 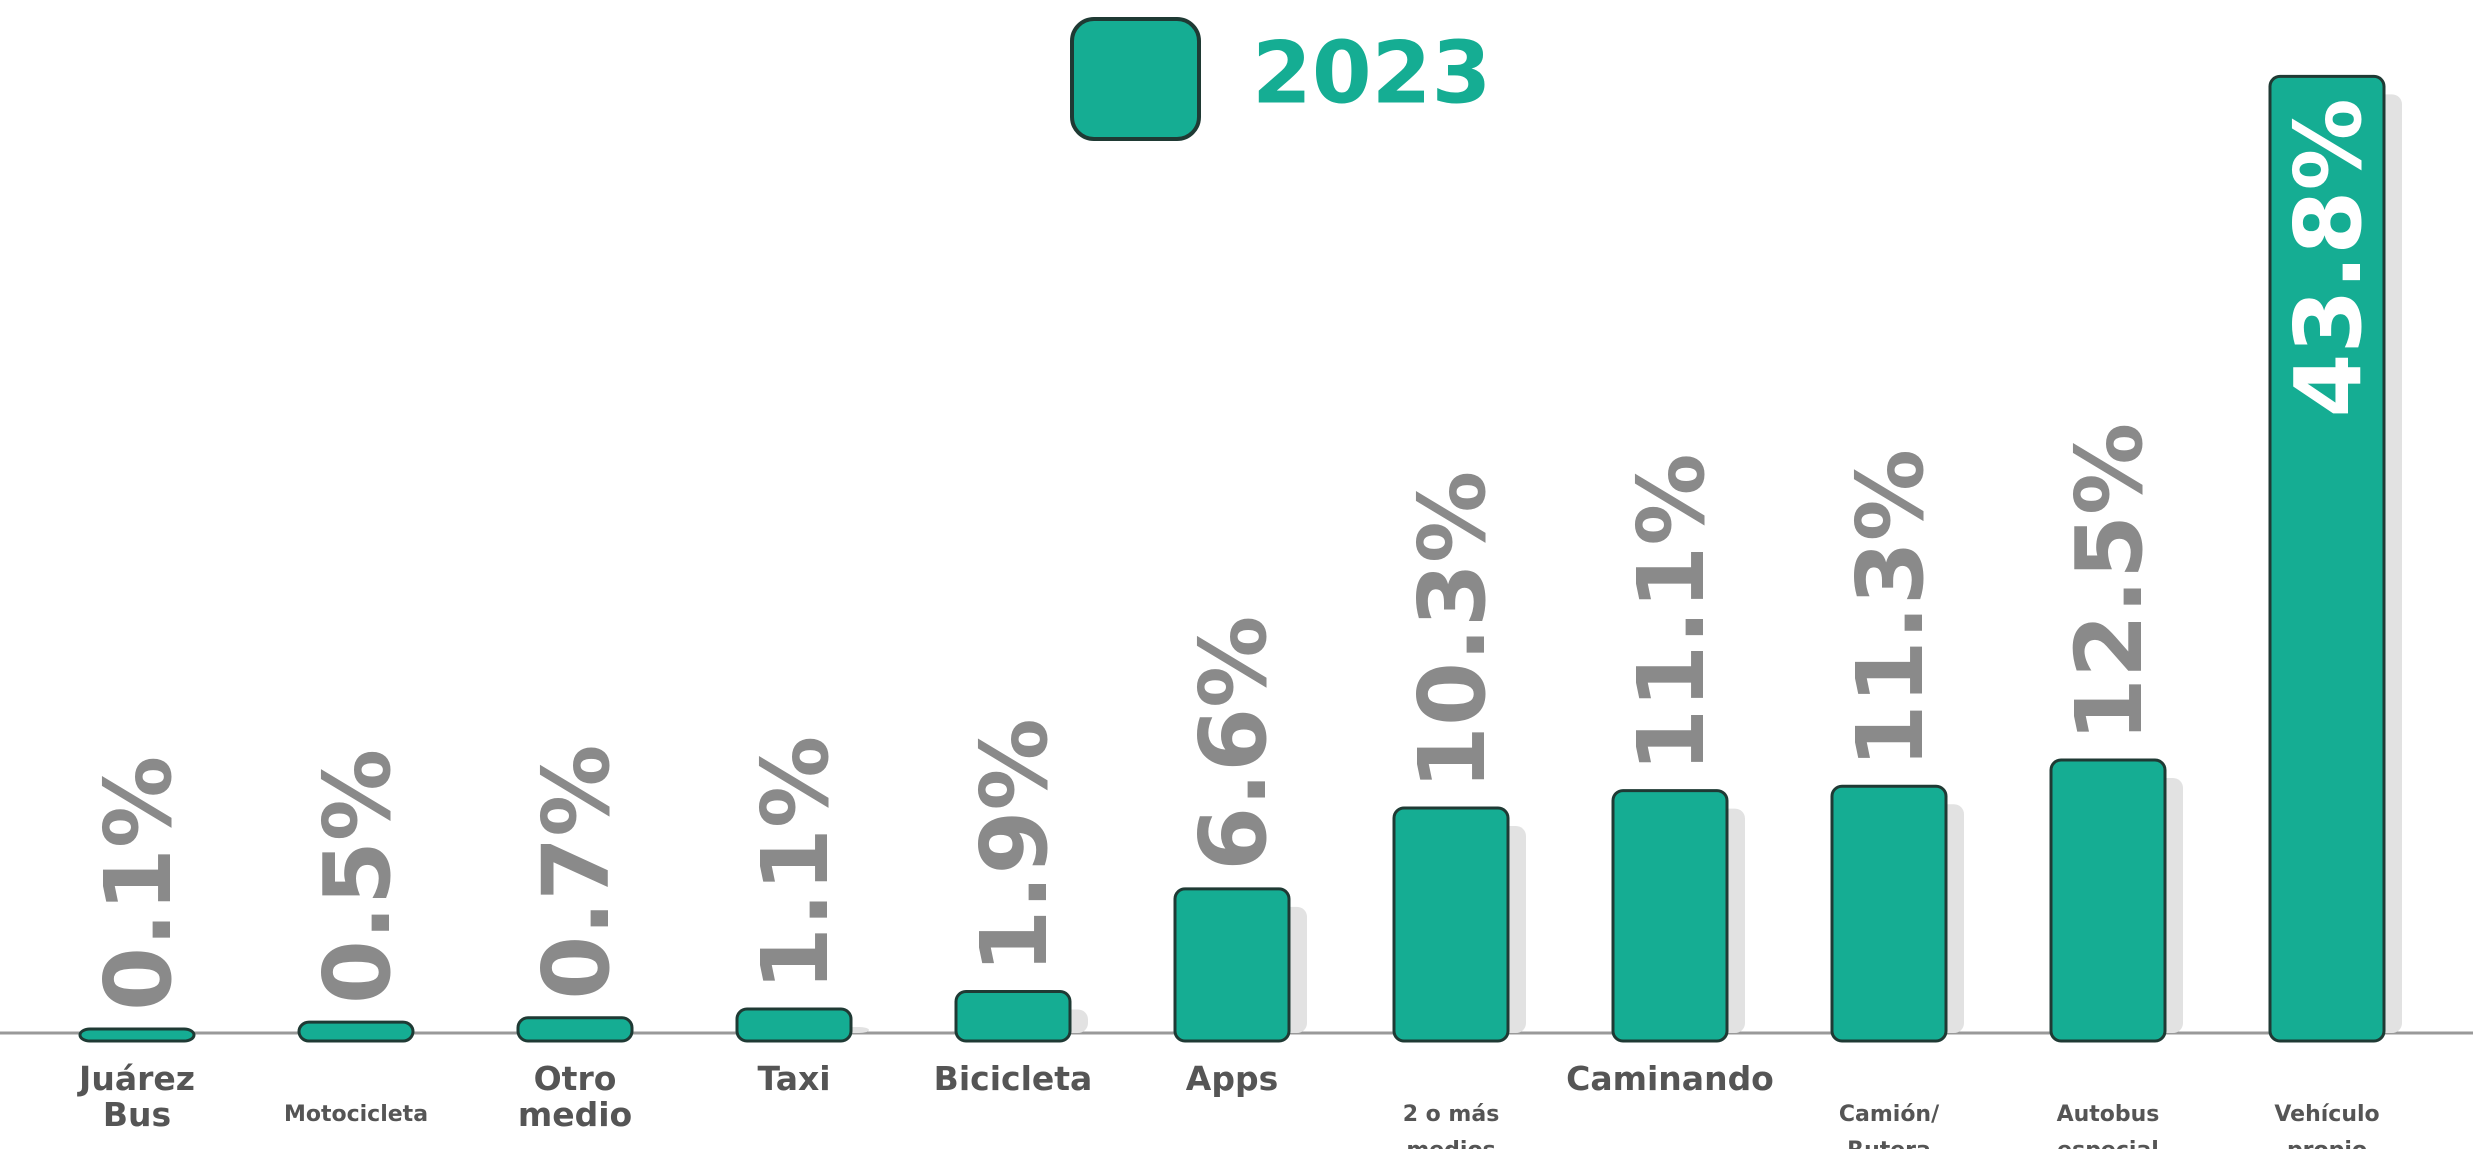 I want to click on x-tick-label: Vehículo propio, so click(x=2327, y=1125).